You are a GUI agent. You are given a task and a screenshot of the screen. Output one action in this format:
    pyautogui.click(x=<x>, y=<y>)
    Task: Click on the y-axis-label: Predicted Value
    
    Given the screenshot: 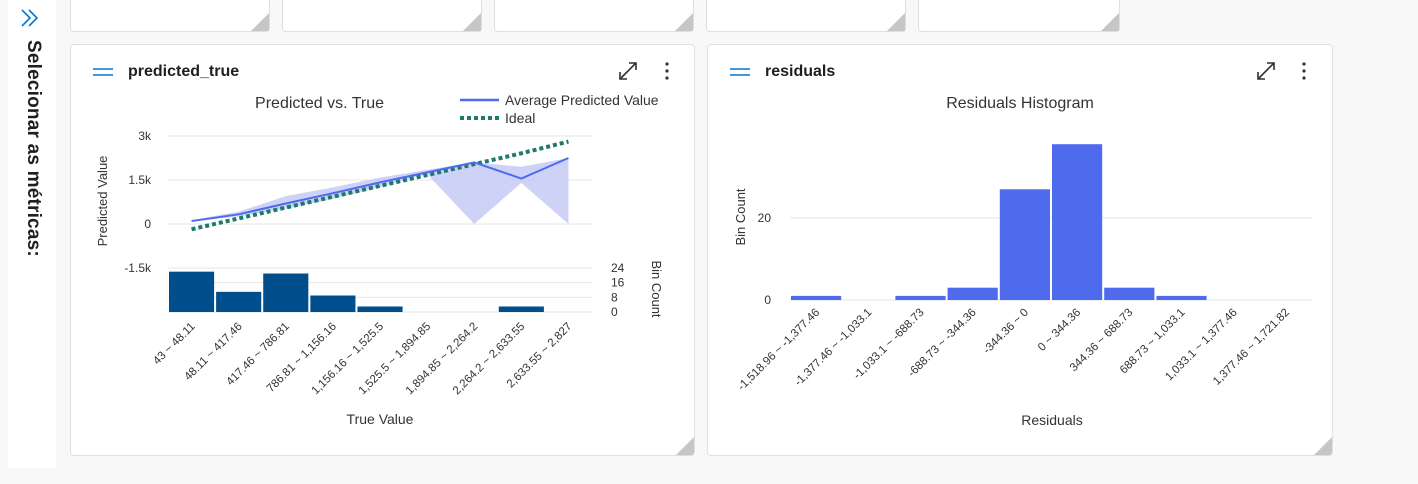 What is the action you would take?
    pyautogui.click(x=102, y=201)
    